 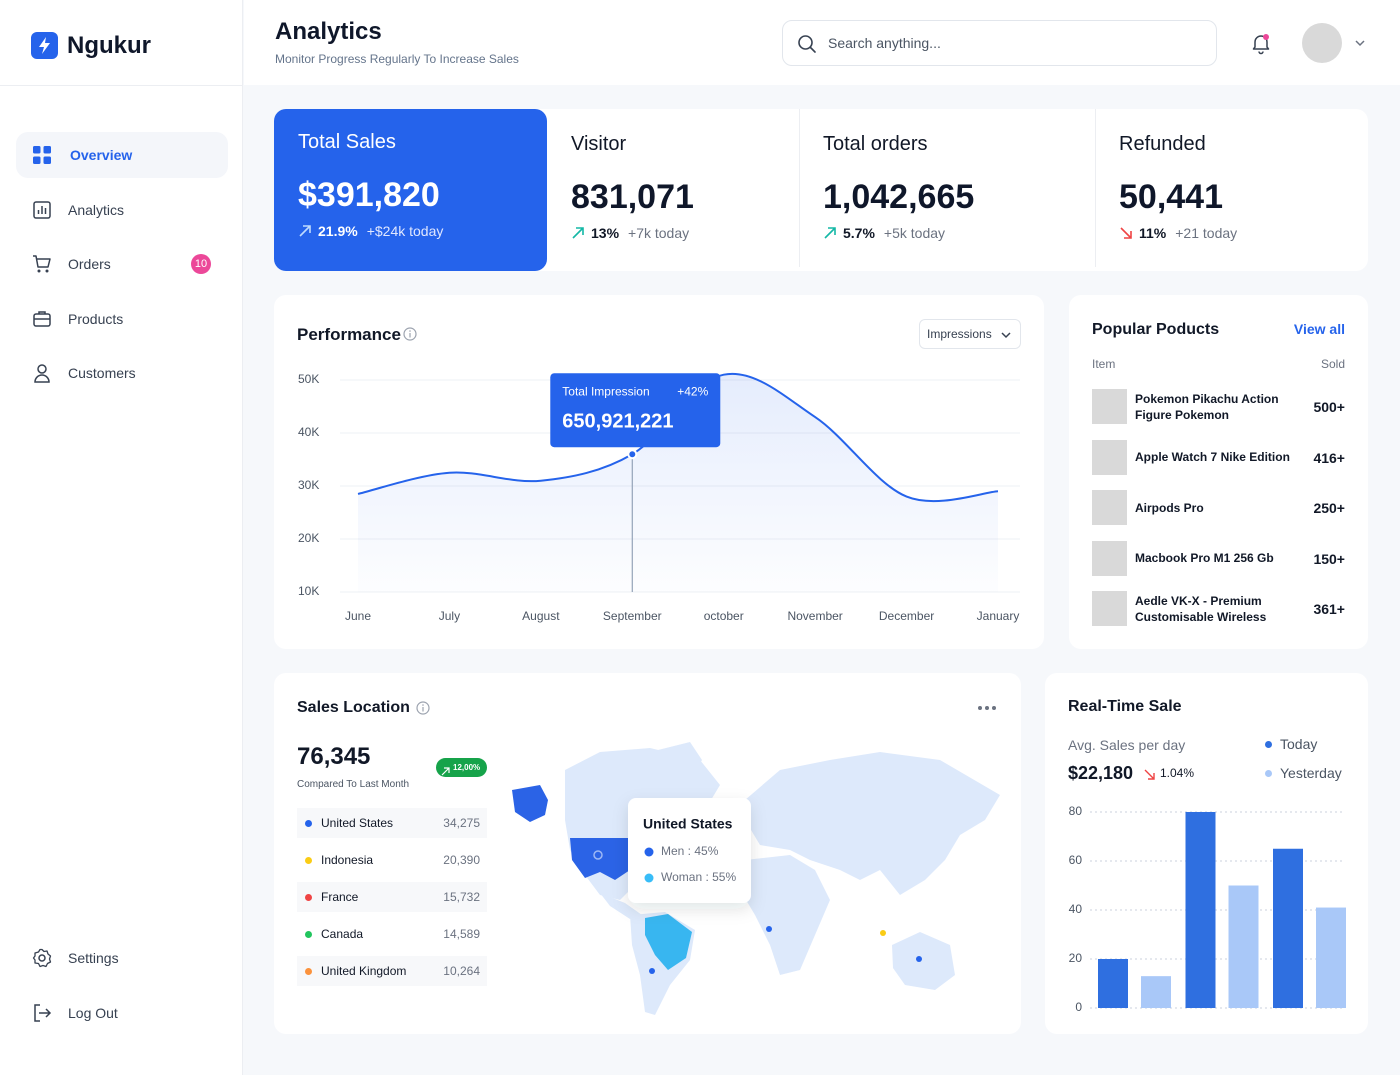 What do you see at coordinates (364, 971) in the screenshot?
I see `country-name: United Kingdom` at bounding box center [364, 971].